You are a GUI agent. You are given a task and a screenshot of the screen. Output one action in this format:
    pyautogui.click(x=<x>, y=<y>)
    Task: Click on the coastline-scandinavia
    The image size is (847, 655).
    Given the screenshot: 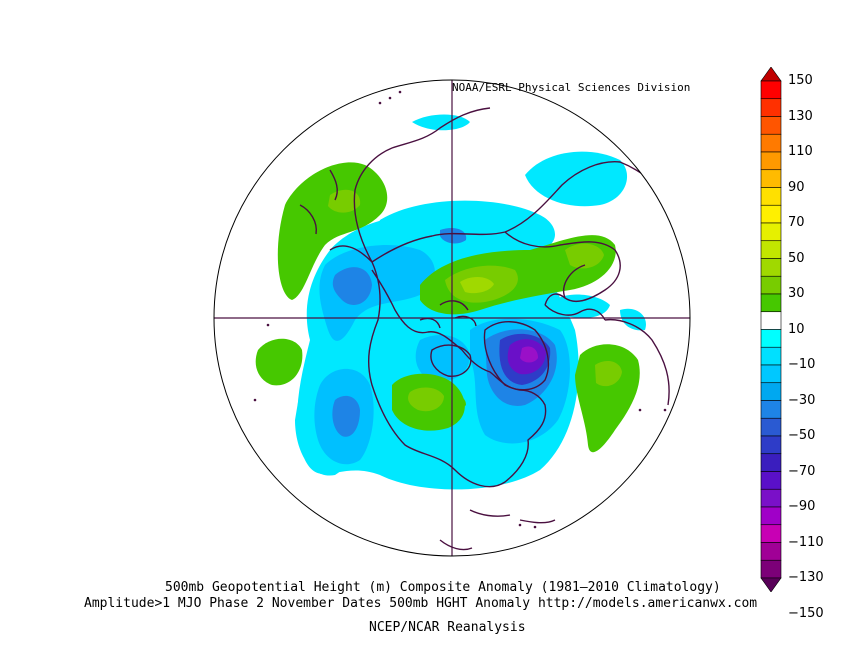 What is the action you would take?
    pyautogui.click(x=575, y=292)
    